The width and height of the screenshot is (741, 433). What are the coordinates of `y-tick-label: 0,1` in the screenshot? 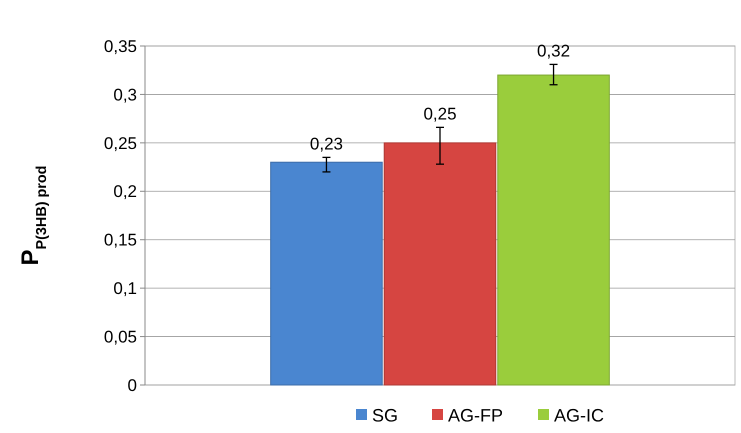 It's located at (125, 288).